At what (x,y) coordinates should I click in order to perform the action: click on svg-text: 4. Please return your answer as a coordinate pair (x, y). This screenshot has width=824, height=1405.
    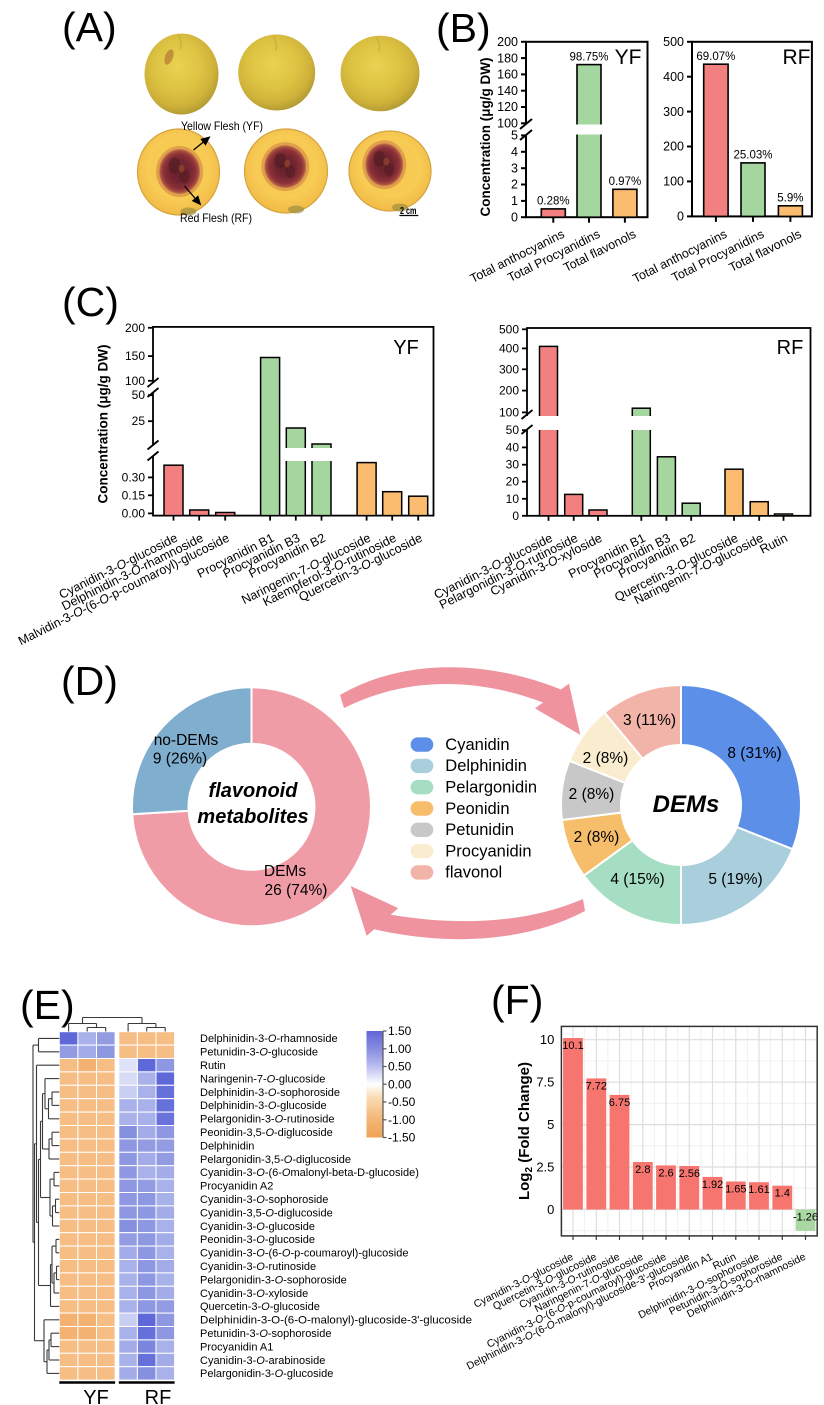
    Looking at the image, I should click on (514, 152).